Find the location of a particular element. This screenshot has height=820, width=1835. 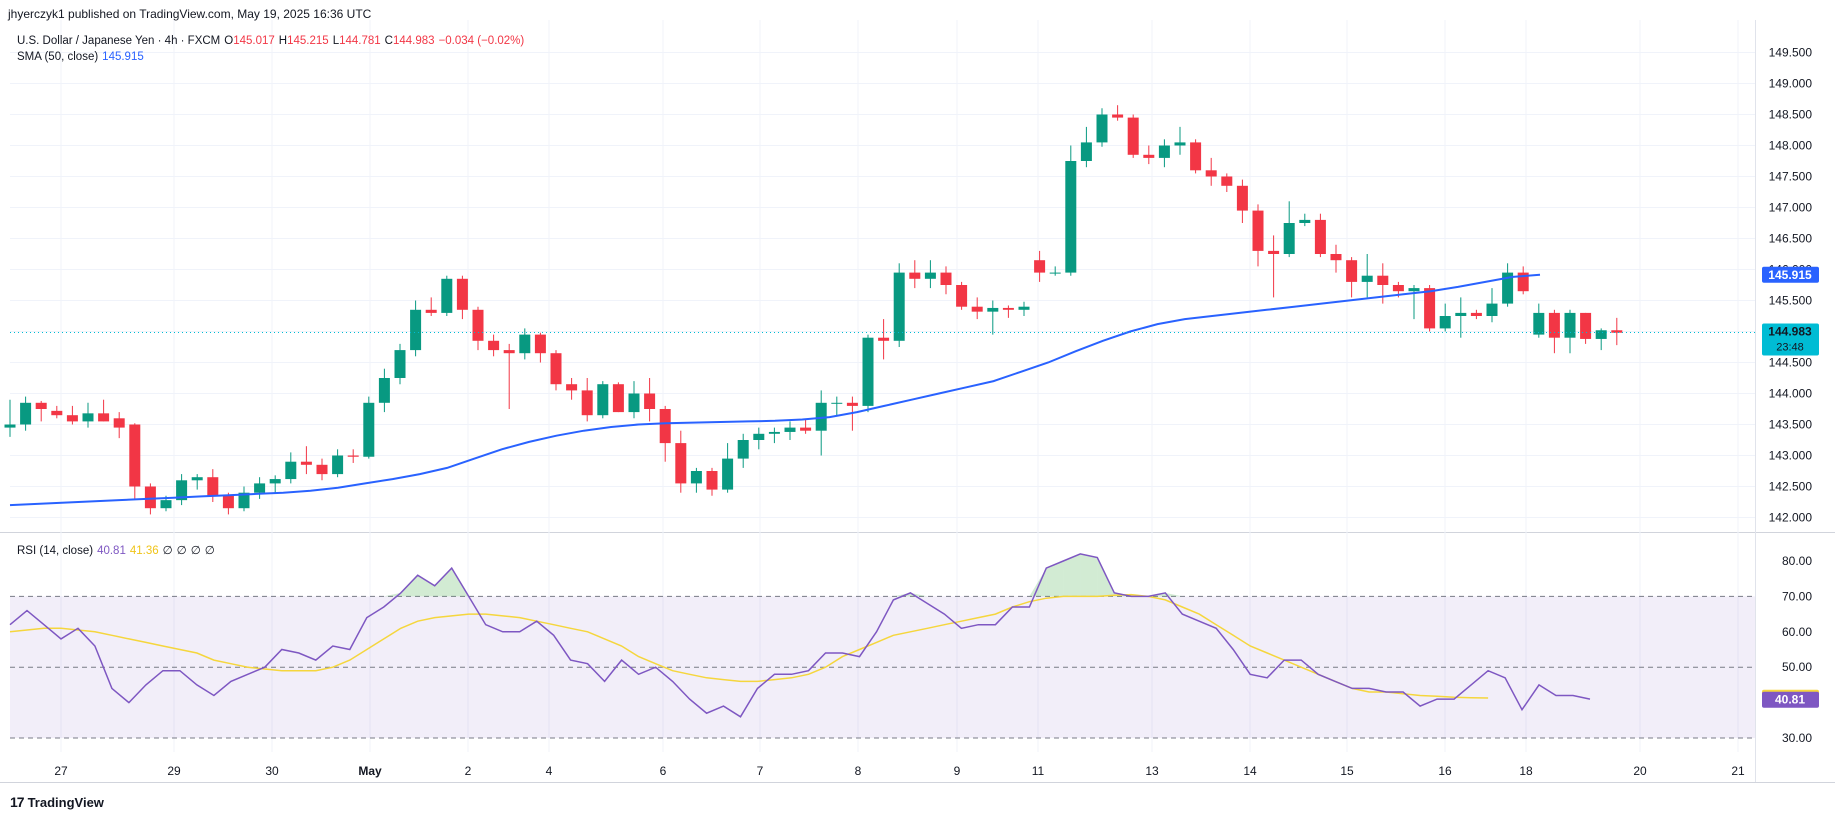

rsi-tick-label: 70.00 is located at coordinates (1797, 596).